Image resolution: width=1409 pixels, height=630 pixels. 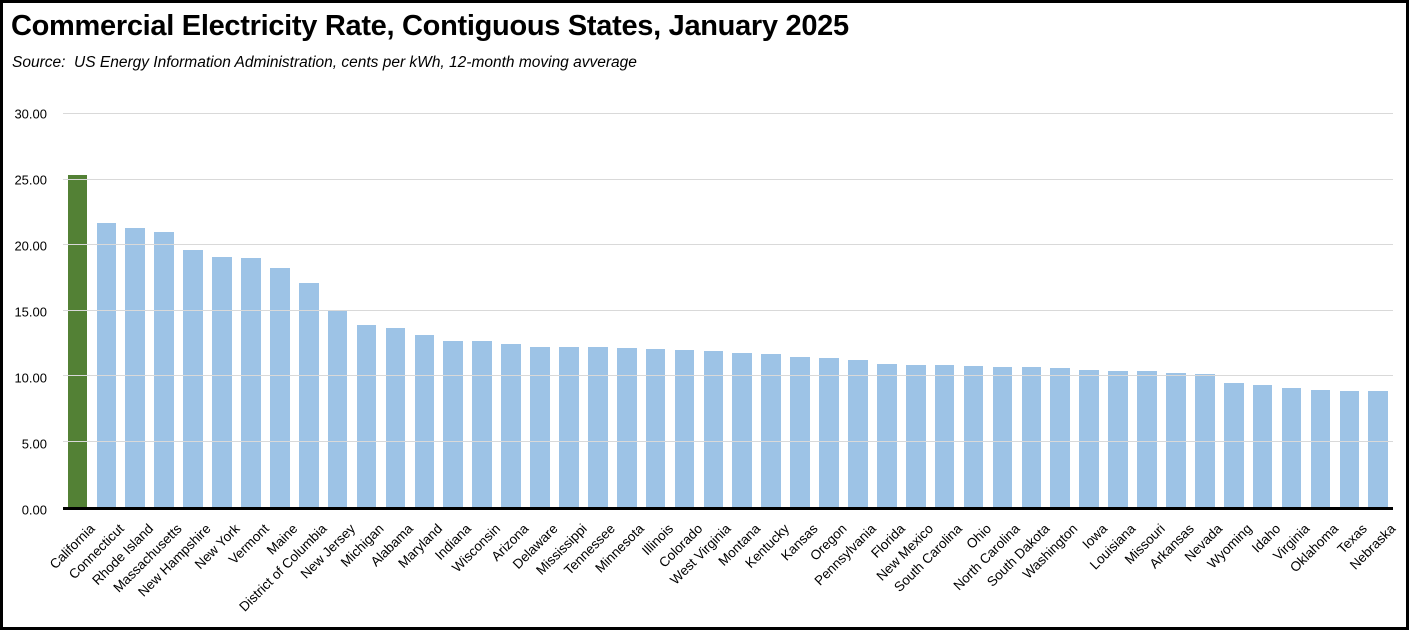 I want to click on bar-michigan, so click(x=366, y=415).